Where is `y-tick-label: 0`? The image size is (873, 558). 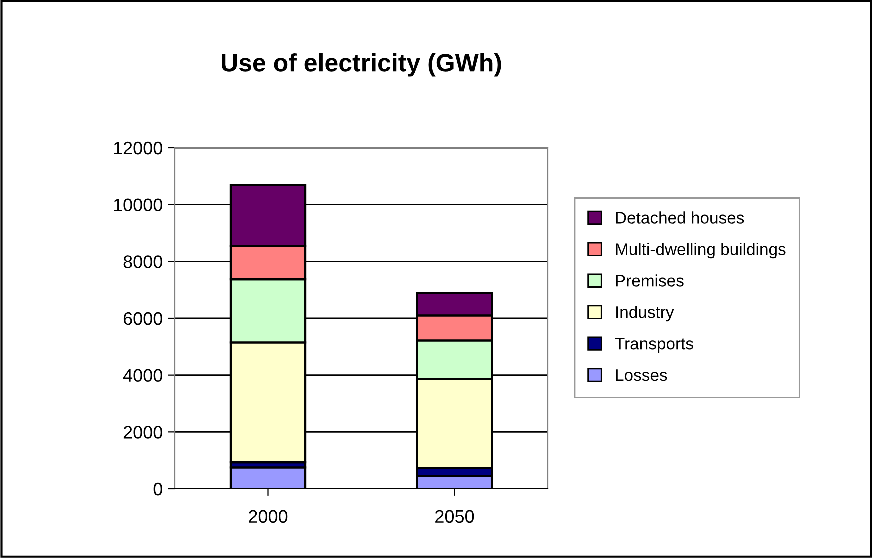
y-tick-label: 0 is located at coordinates (158, 489).